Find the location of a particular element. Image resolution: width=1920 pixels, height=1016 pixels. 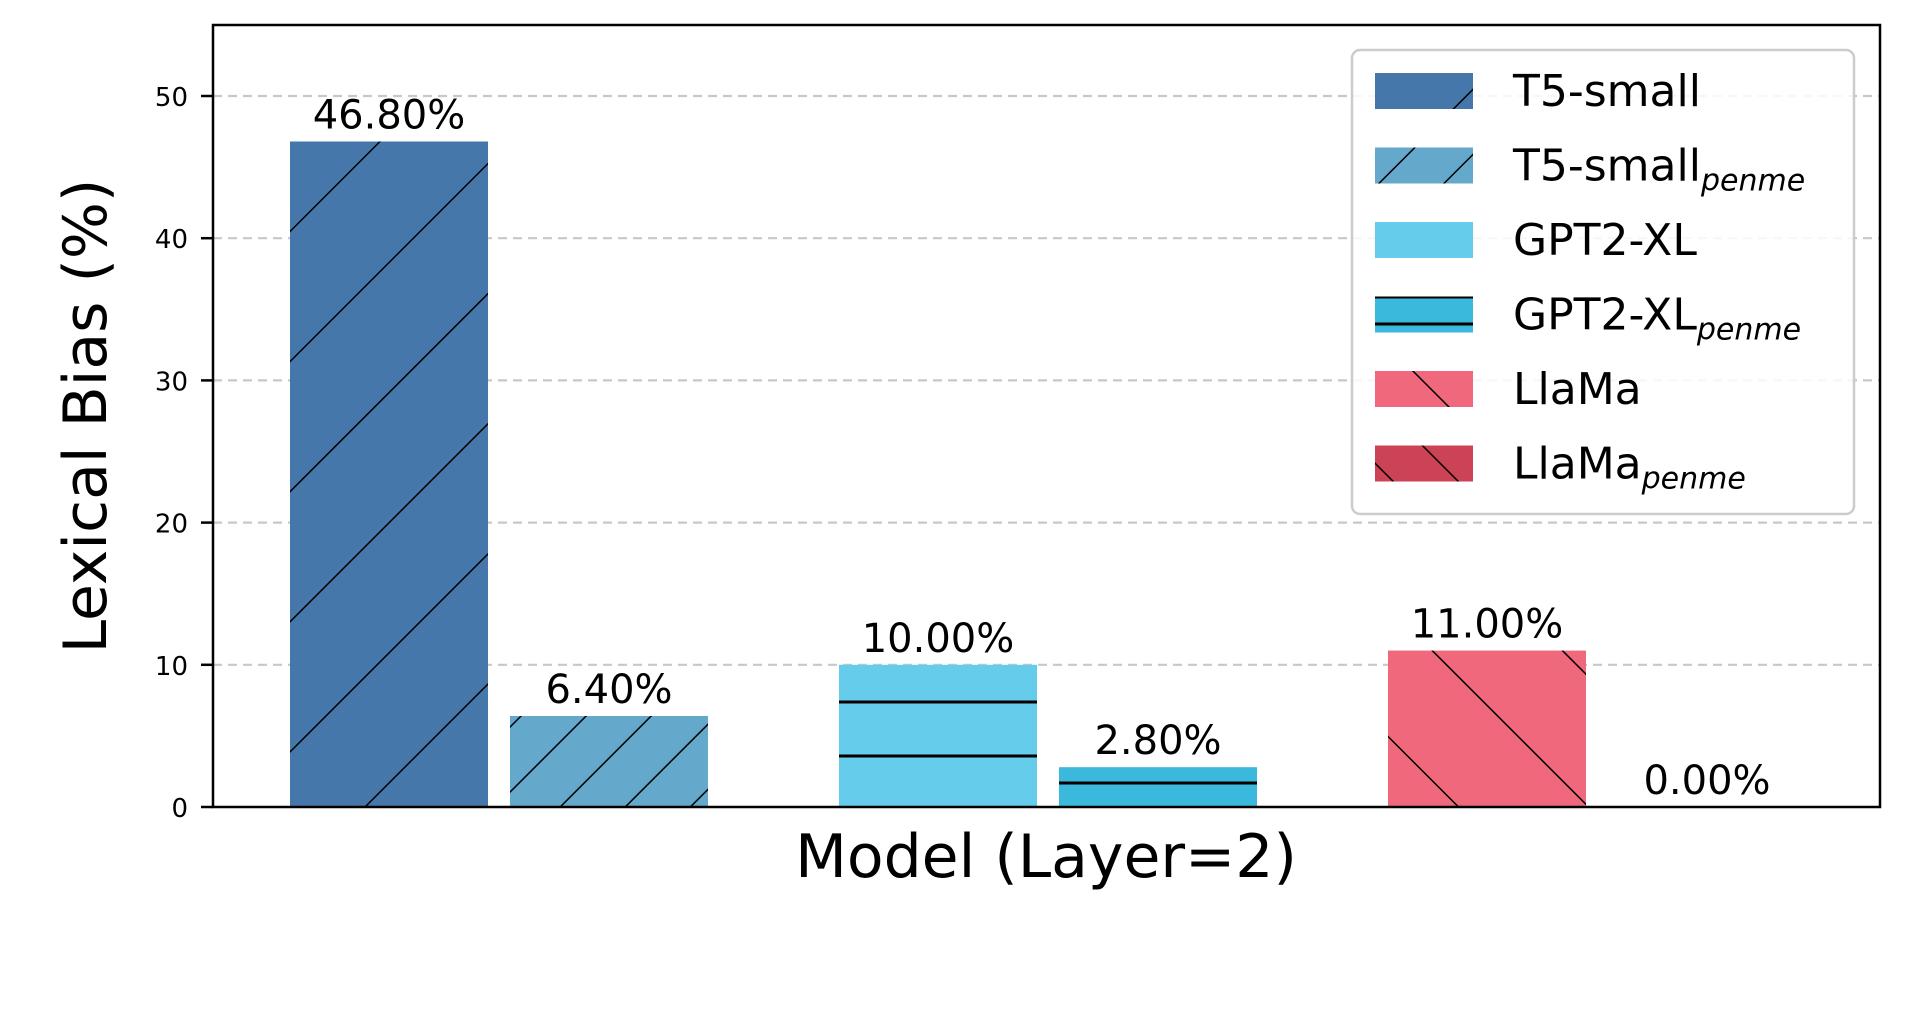

legend-frame is located at coordinates (1603, 282).